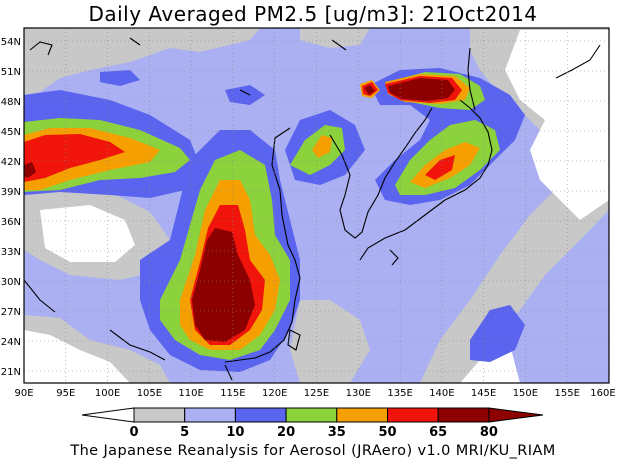 This screenshot has height=466, width=626. What do you see at coordinates (441, 393) in the screenshot?
I see `lon-label: 140E` at bounding box center [441, 393].